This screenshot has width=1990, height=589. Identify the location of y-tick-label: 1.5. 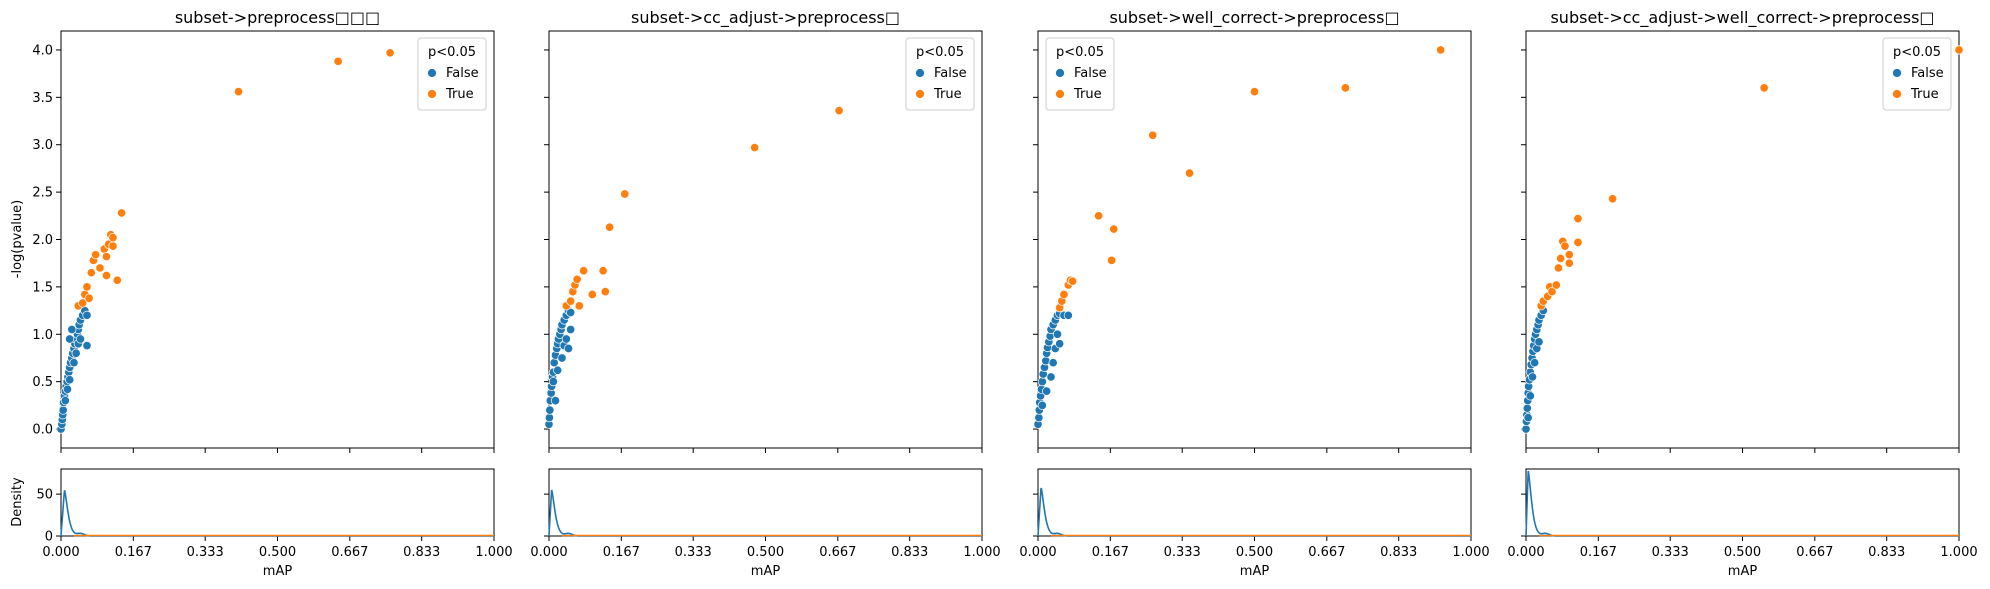
(42, 287).